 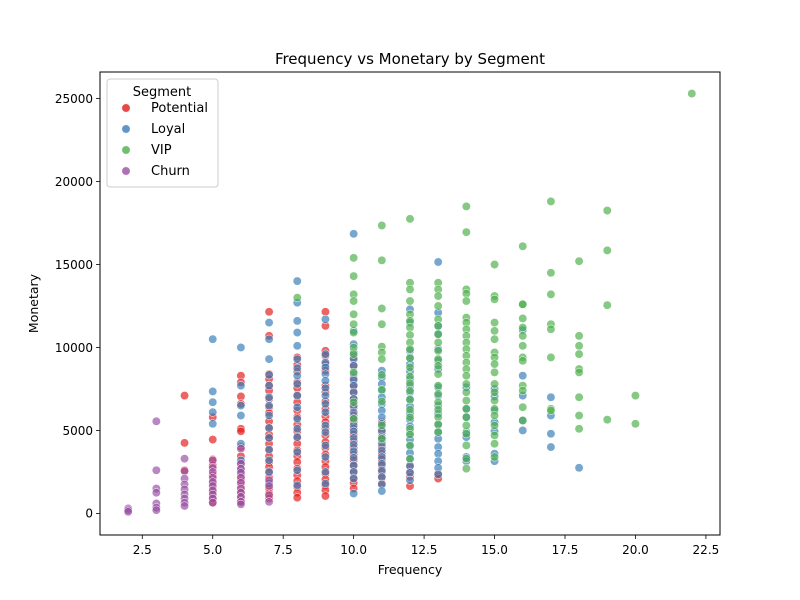 What do you see at coordinates (170, 171) in the screenshot?
I see `legend-label: Churn` at bounding box center [170, 171].